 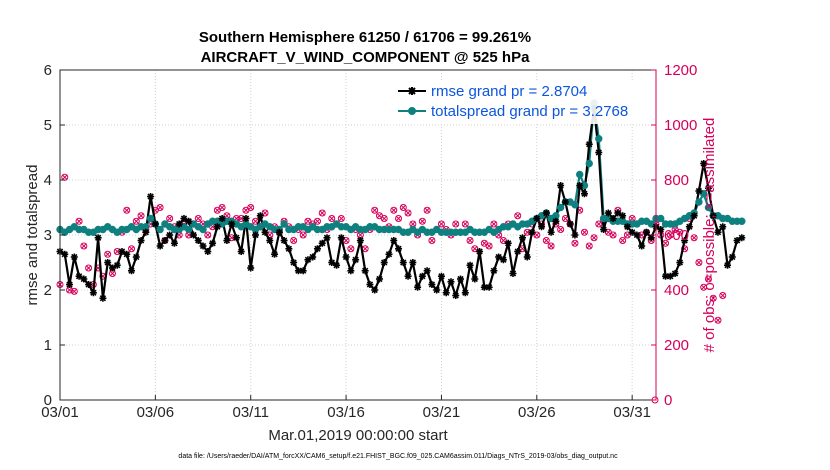 I want to click on right-tick-label: 1200, so click(x=680, y=70).